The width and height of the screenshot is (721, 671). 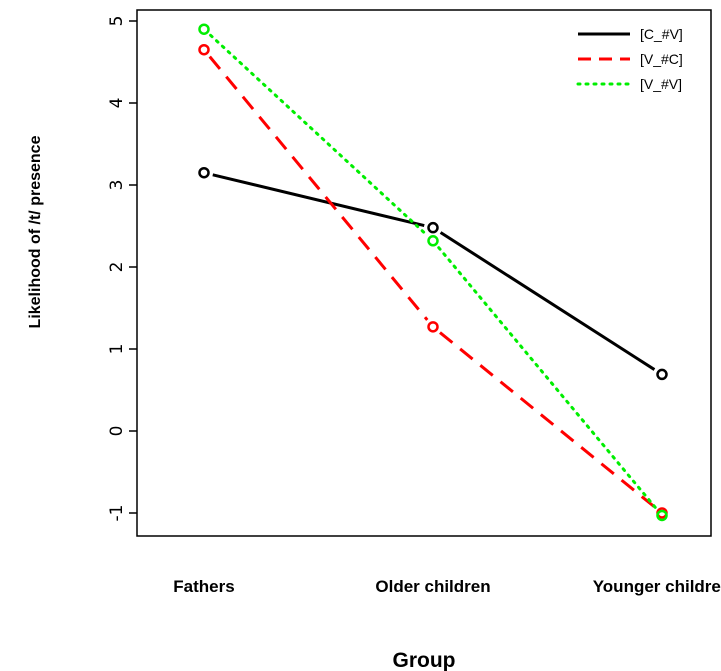 What do you see at coordinates (661, 84) in the screenshot?
I see `legend-label: [V_#V]` at bounding box center [661, 84].